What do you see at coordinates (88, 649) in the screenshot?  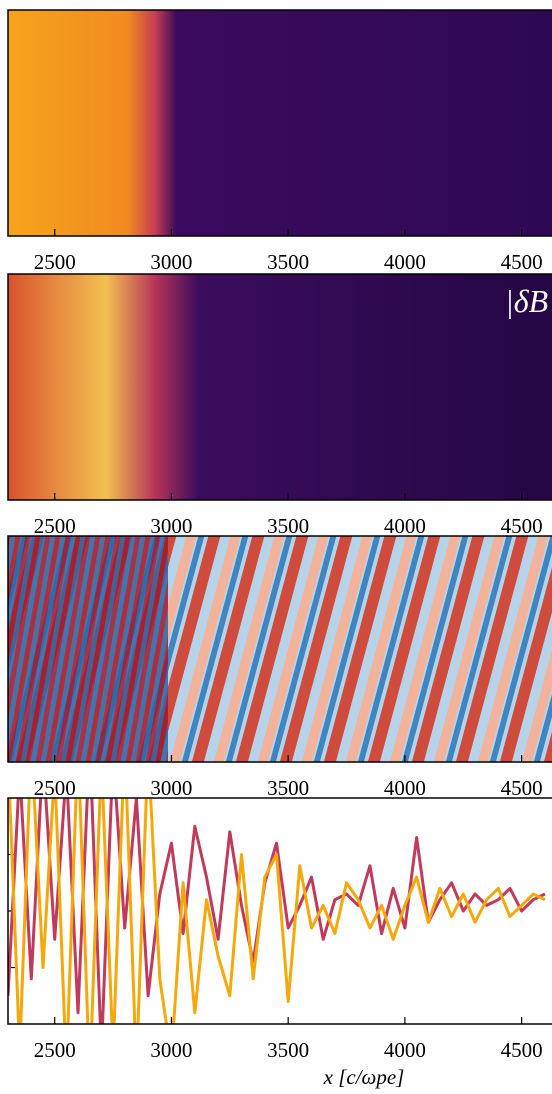 I see `heatmap-image` at bounding box center [88, 649].